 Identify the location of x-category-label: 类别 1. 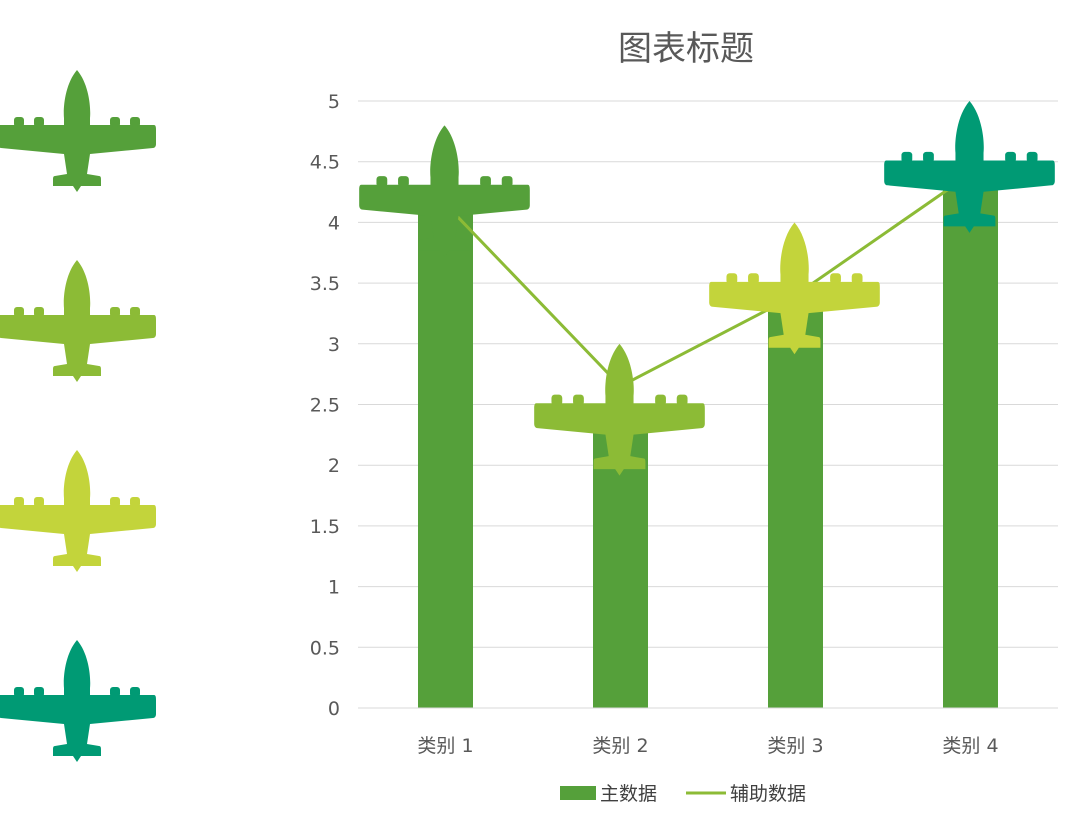
(445, 746).